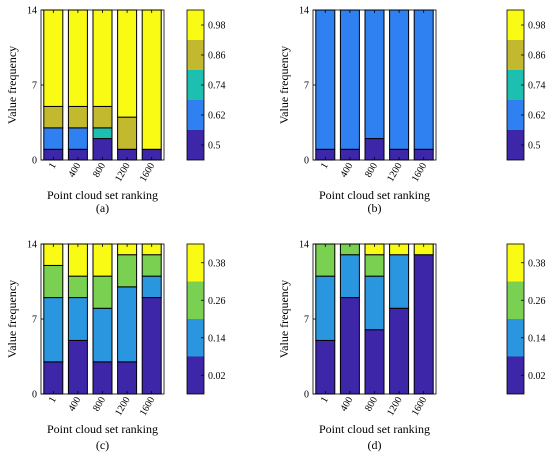 The height and width of the screenshot is (461, 550). I want to click on colorbar-tick-label: 0.26, so click(537, 301).